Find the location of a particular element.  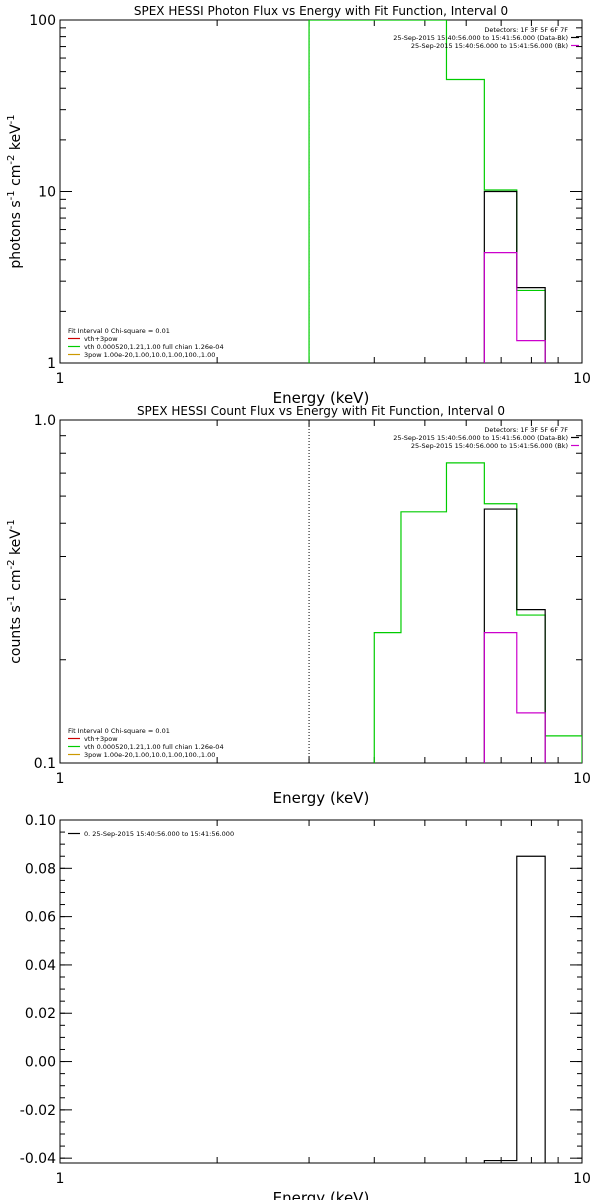

residual-y-tick-label: -0.02 is located at coordinates (38, 1111).